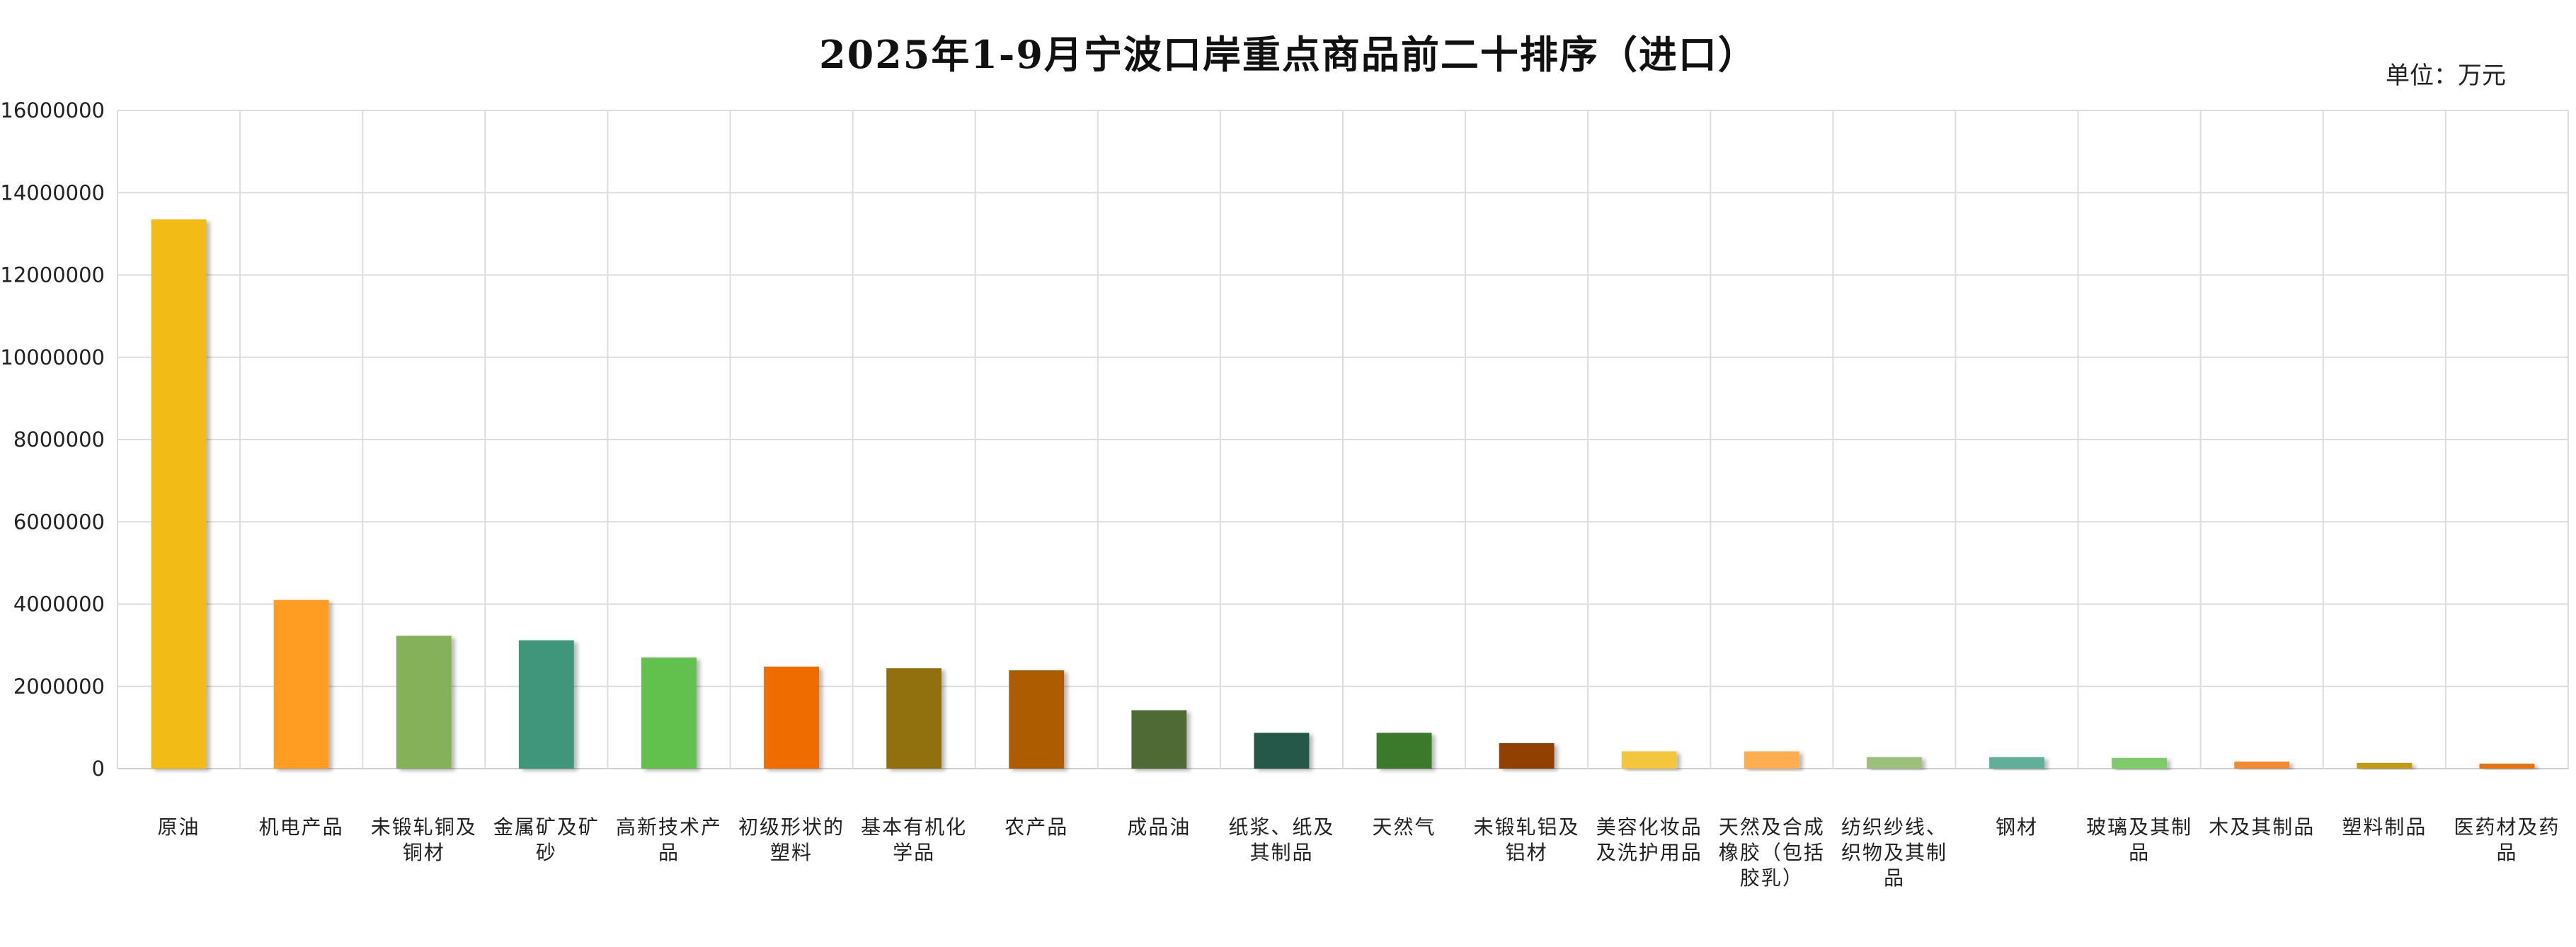 This screenshot has width=2576, height=947. Describe the element at coordinates (791, 839) in the screenshot. I see `x-category-label: 初级形状的塑料` at that location.